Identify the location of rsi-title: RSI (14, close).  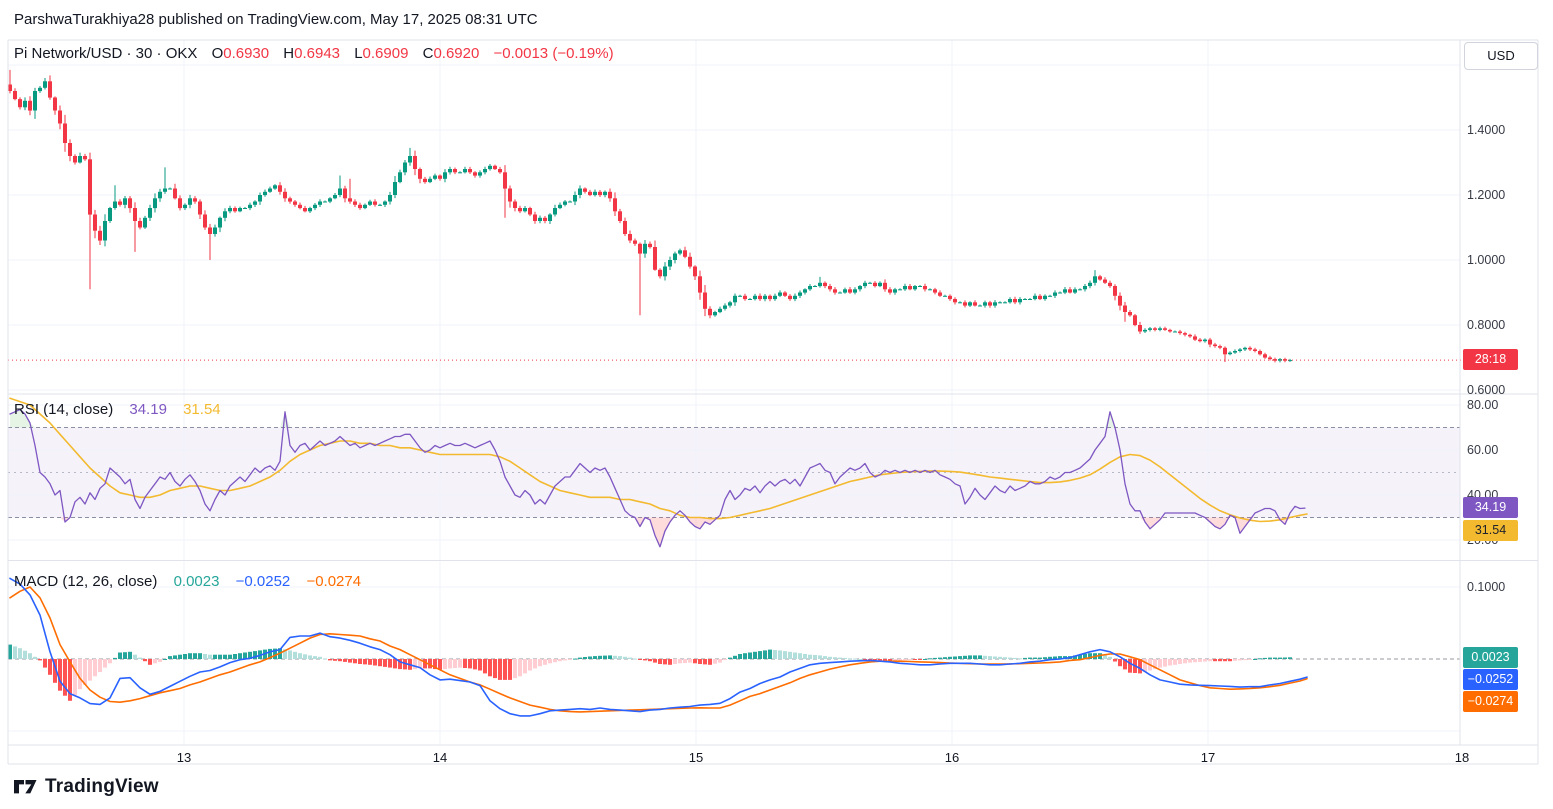
(64, 409).